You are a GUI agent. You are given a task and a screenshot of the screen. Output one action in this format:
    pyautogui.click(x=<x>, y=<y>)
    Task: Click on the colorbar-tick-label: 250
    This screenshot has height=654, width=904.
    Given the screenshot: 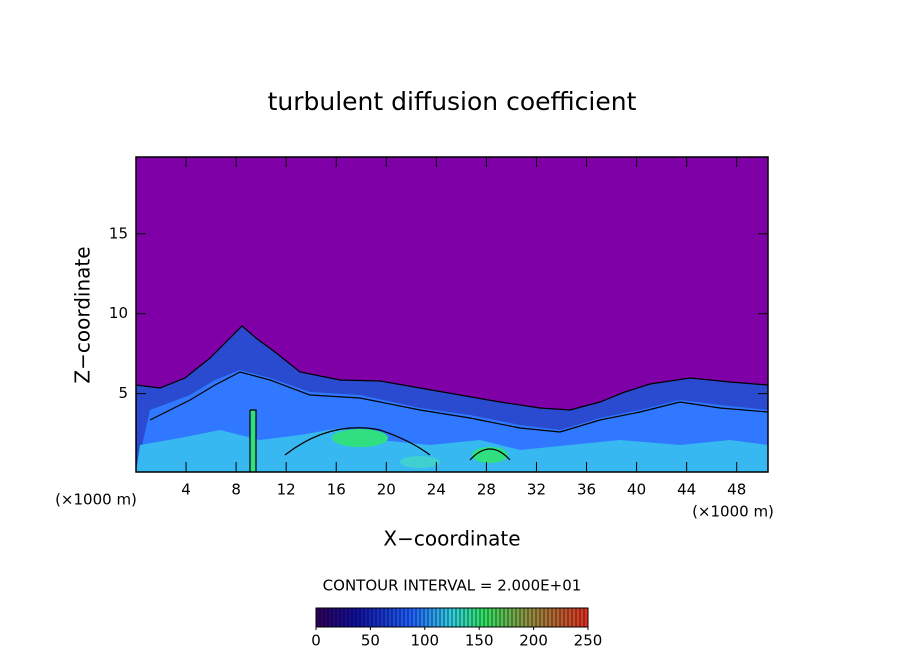 What is the action you would take?
    pyautogui.click(x=588, y=641)
    